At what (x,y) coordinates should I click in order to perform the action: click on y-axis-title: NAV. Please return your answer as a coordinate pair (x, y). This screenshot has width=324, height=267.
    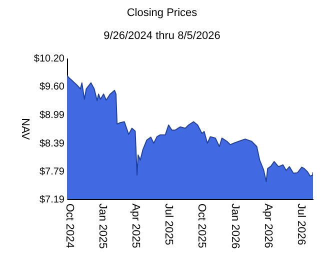
    Looking at the image, I should click on (24, 129).